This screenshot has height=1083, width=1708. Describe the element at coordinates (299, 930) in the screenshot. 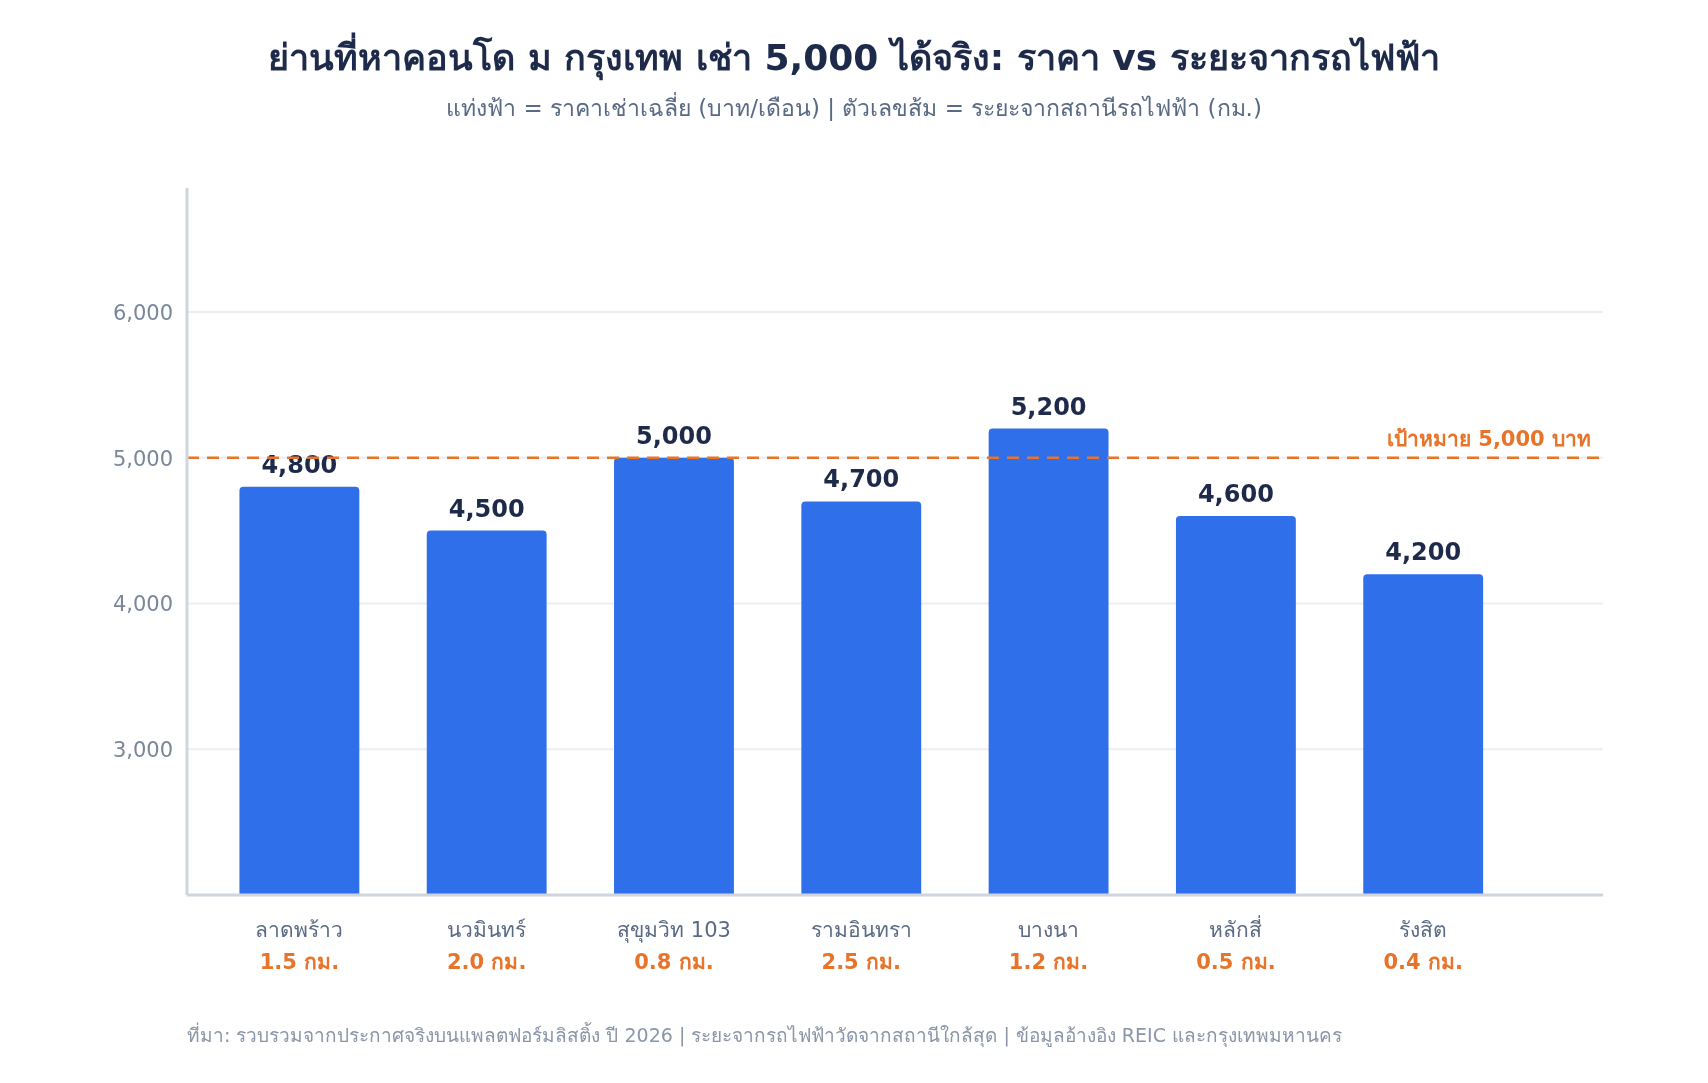

I see `x-tick-label: ลาดพร้าว` at that location.